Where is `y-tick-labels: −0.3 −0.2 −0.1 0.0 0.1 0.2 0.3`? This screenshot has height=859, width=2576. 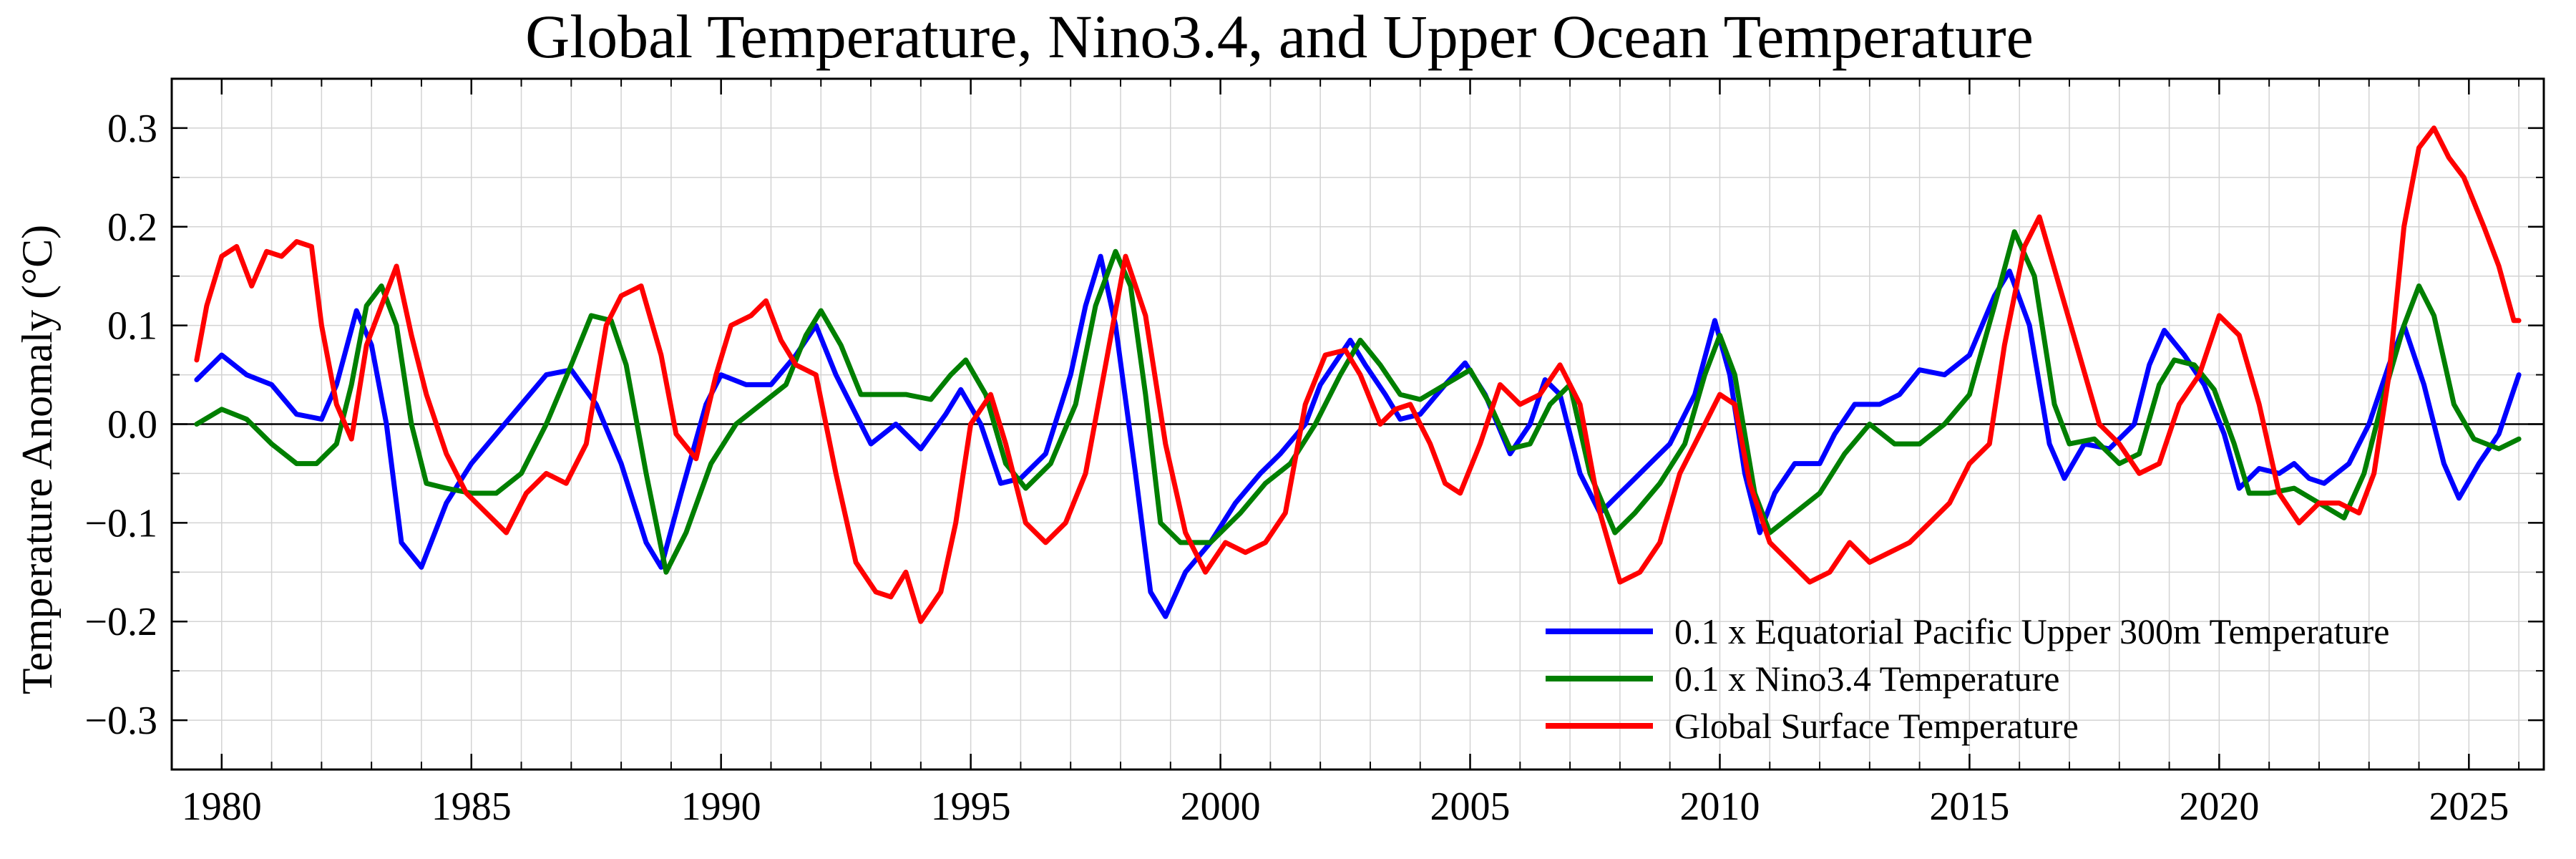
y-tick-labels: −0.3 −0.2 −0.1 0.0 0.1 0.2 0.3 is located at coordinates (120, 425).